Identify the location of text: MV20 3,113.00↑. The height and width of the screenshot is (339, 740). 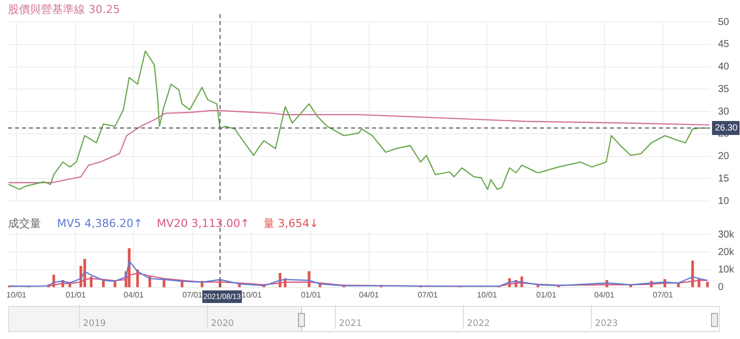
(203, 223).